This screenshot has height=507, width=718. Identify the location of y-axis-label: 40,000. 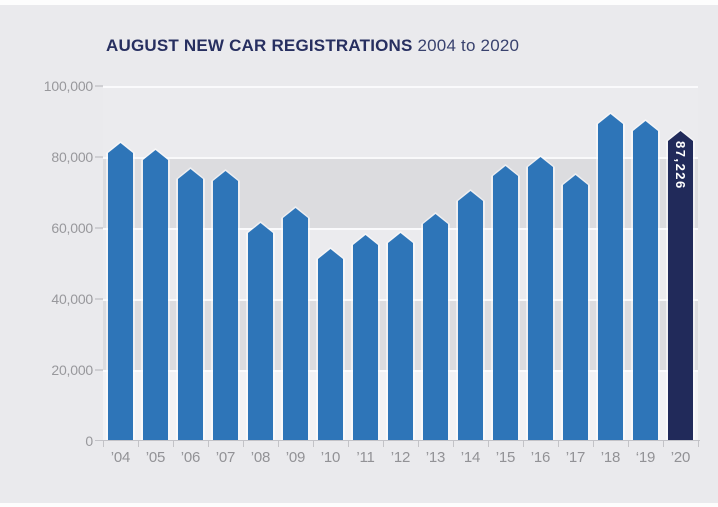
(72, 299).